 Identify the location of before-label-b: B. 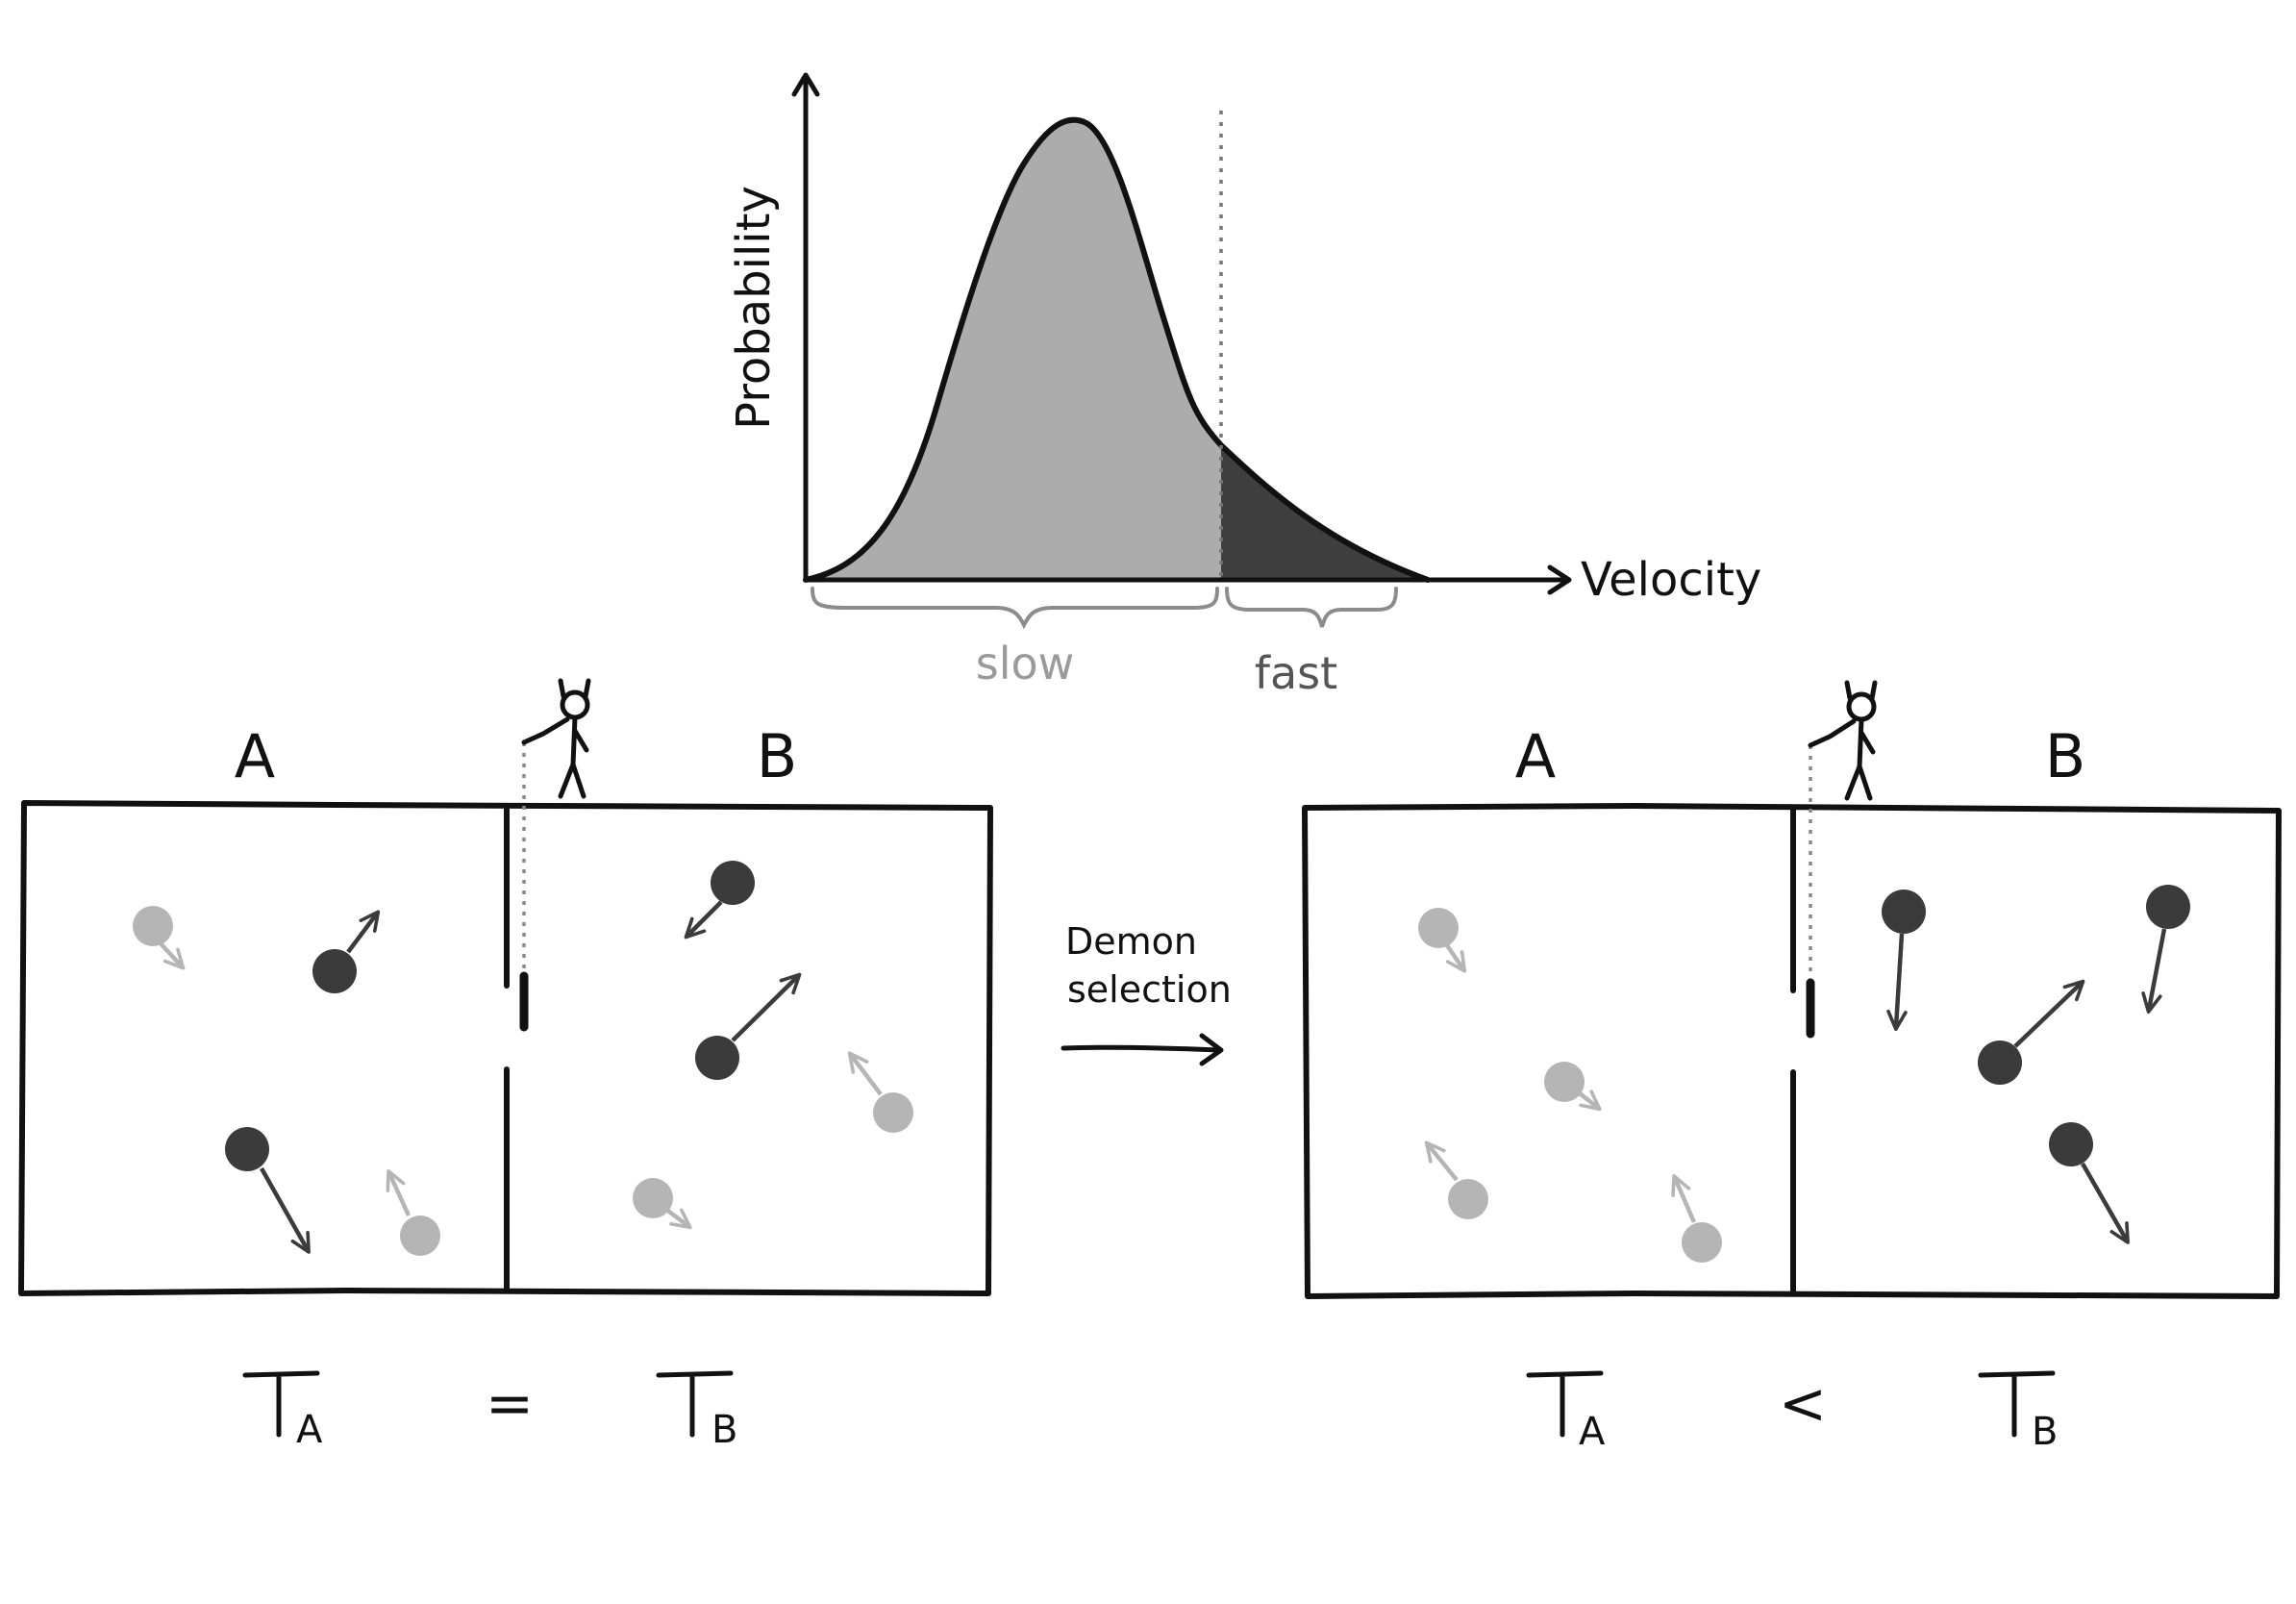
(777, 756).